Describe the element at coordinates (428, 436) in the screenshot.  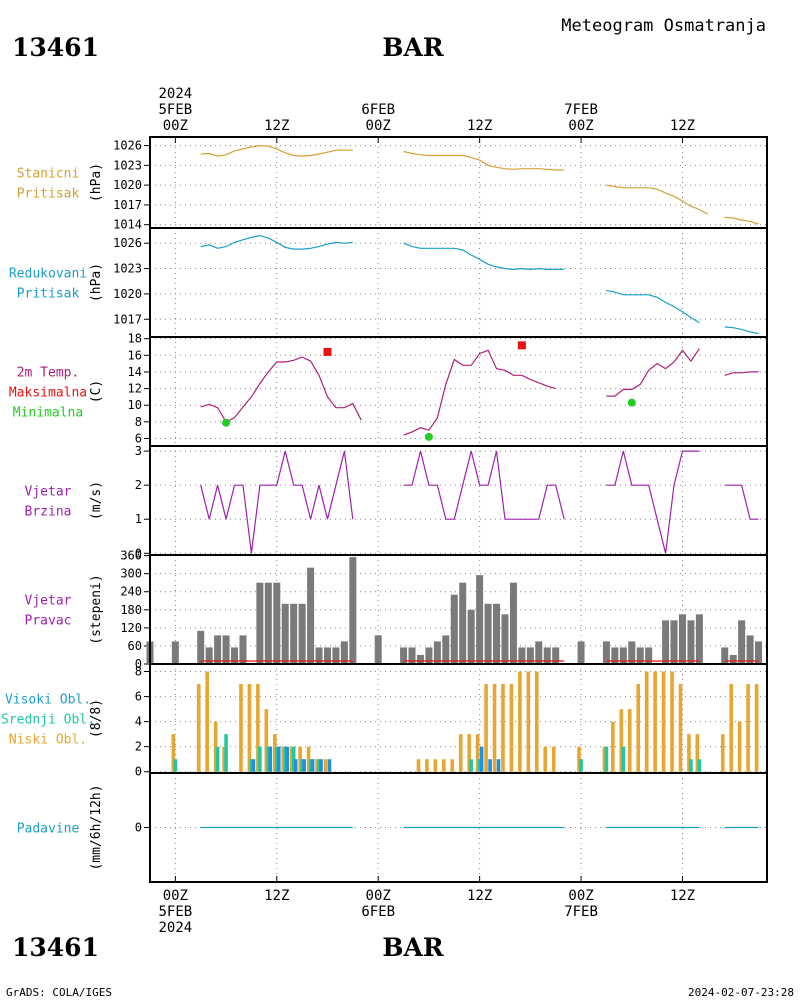
I see `min-temp-marker` at that location.